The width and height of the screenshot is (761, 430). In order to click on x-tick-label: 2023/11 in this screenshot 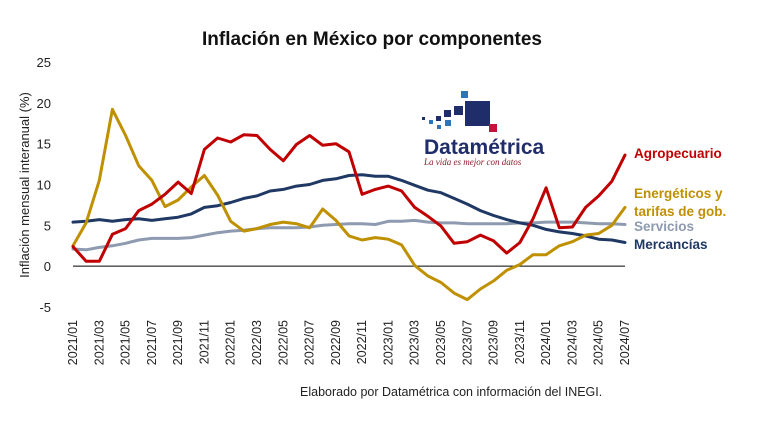, I will do `click(520, 342)`.